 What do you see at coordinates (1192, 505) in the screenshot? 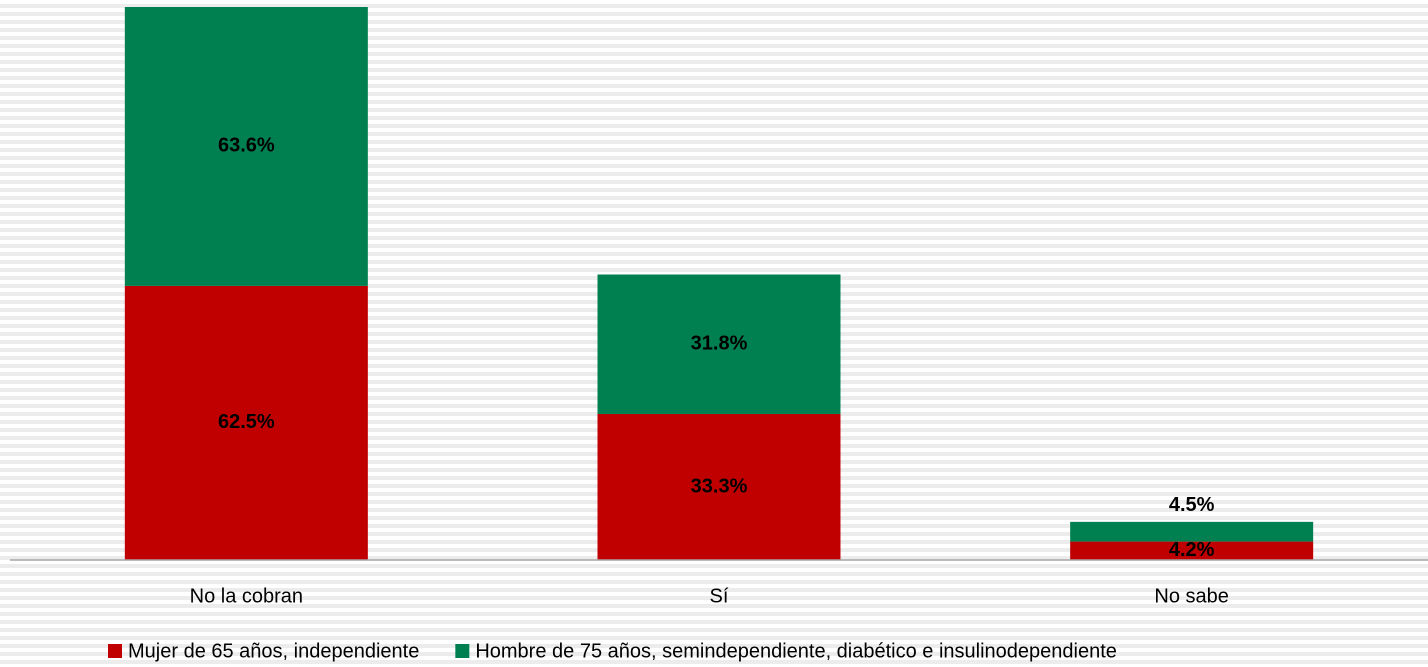
I see `data-label: 4.5%` at bounding box center [1192, 505].